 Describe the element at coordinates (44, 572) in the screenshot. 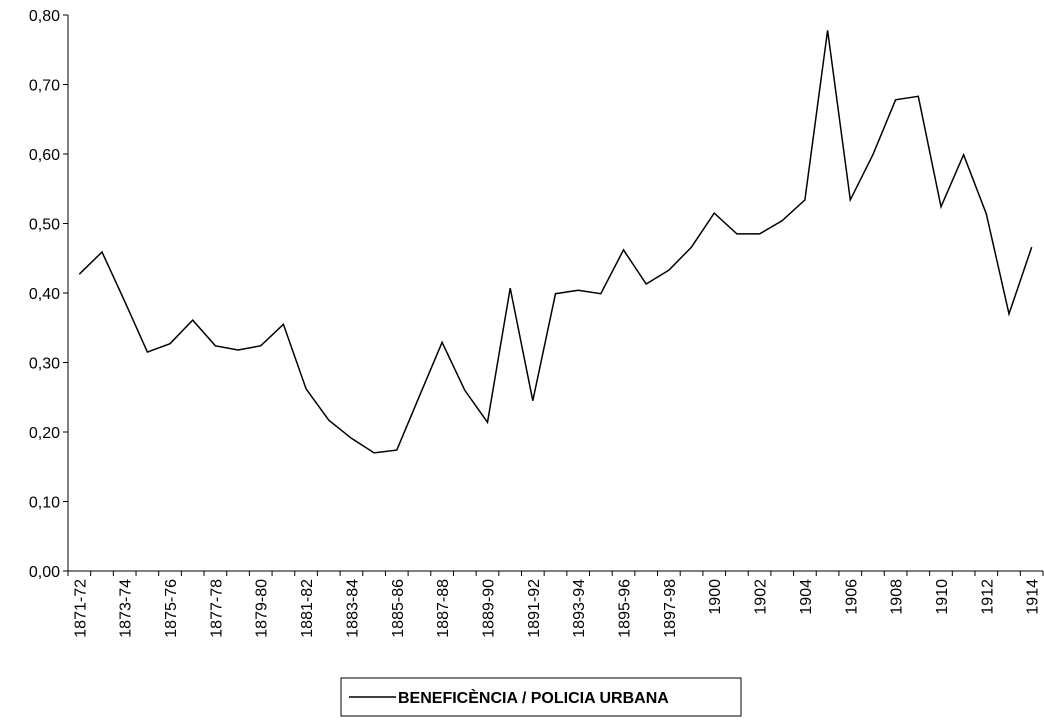

I see `y-tick-label: 0,00` at that location.